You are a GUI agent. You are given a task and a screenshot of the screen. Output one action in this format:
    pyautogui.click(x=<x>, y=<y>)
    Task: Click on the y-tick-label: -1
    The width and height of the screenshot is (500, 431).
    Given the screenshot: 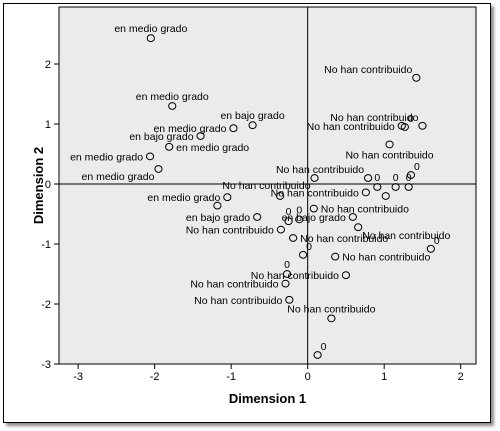 What is the action you would take?
    pyautogui.click(x=46, y=245)
    